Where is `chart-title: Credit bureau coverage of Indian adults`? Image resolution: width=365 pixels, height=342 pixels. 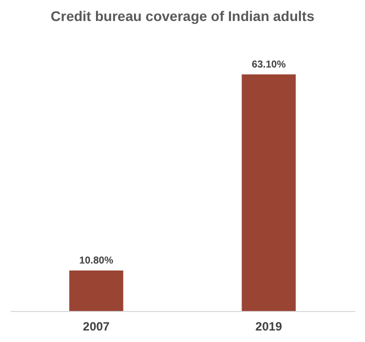 chart-title: Credit bureau coverage of Indian adults is located at coordinates (182, 16).